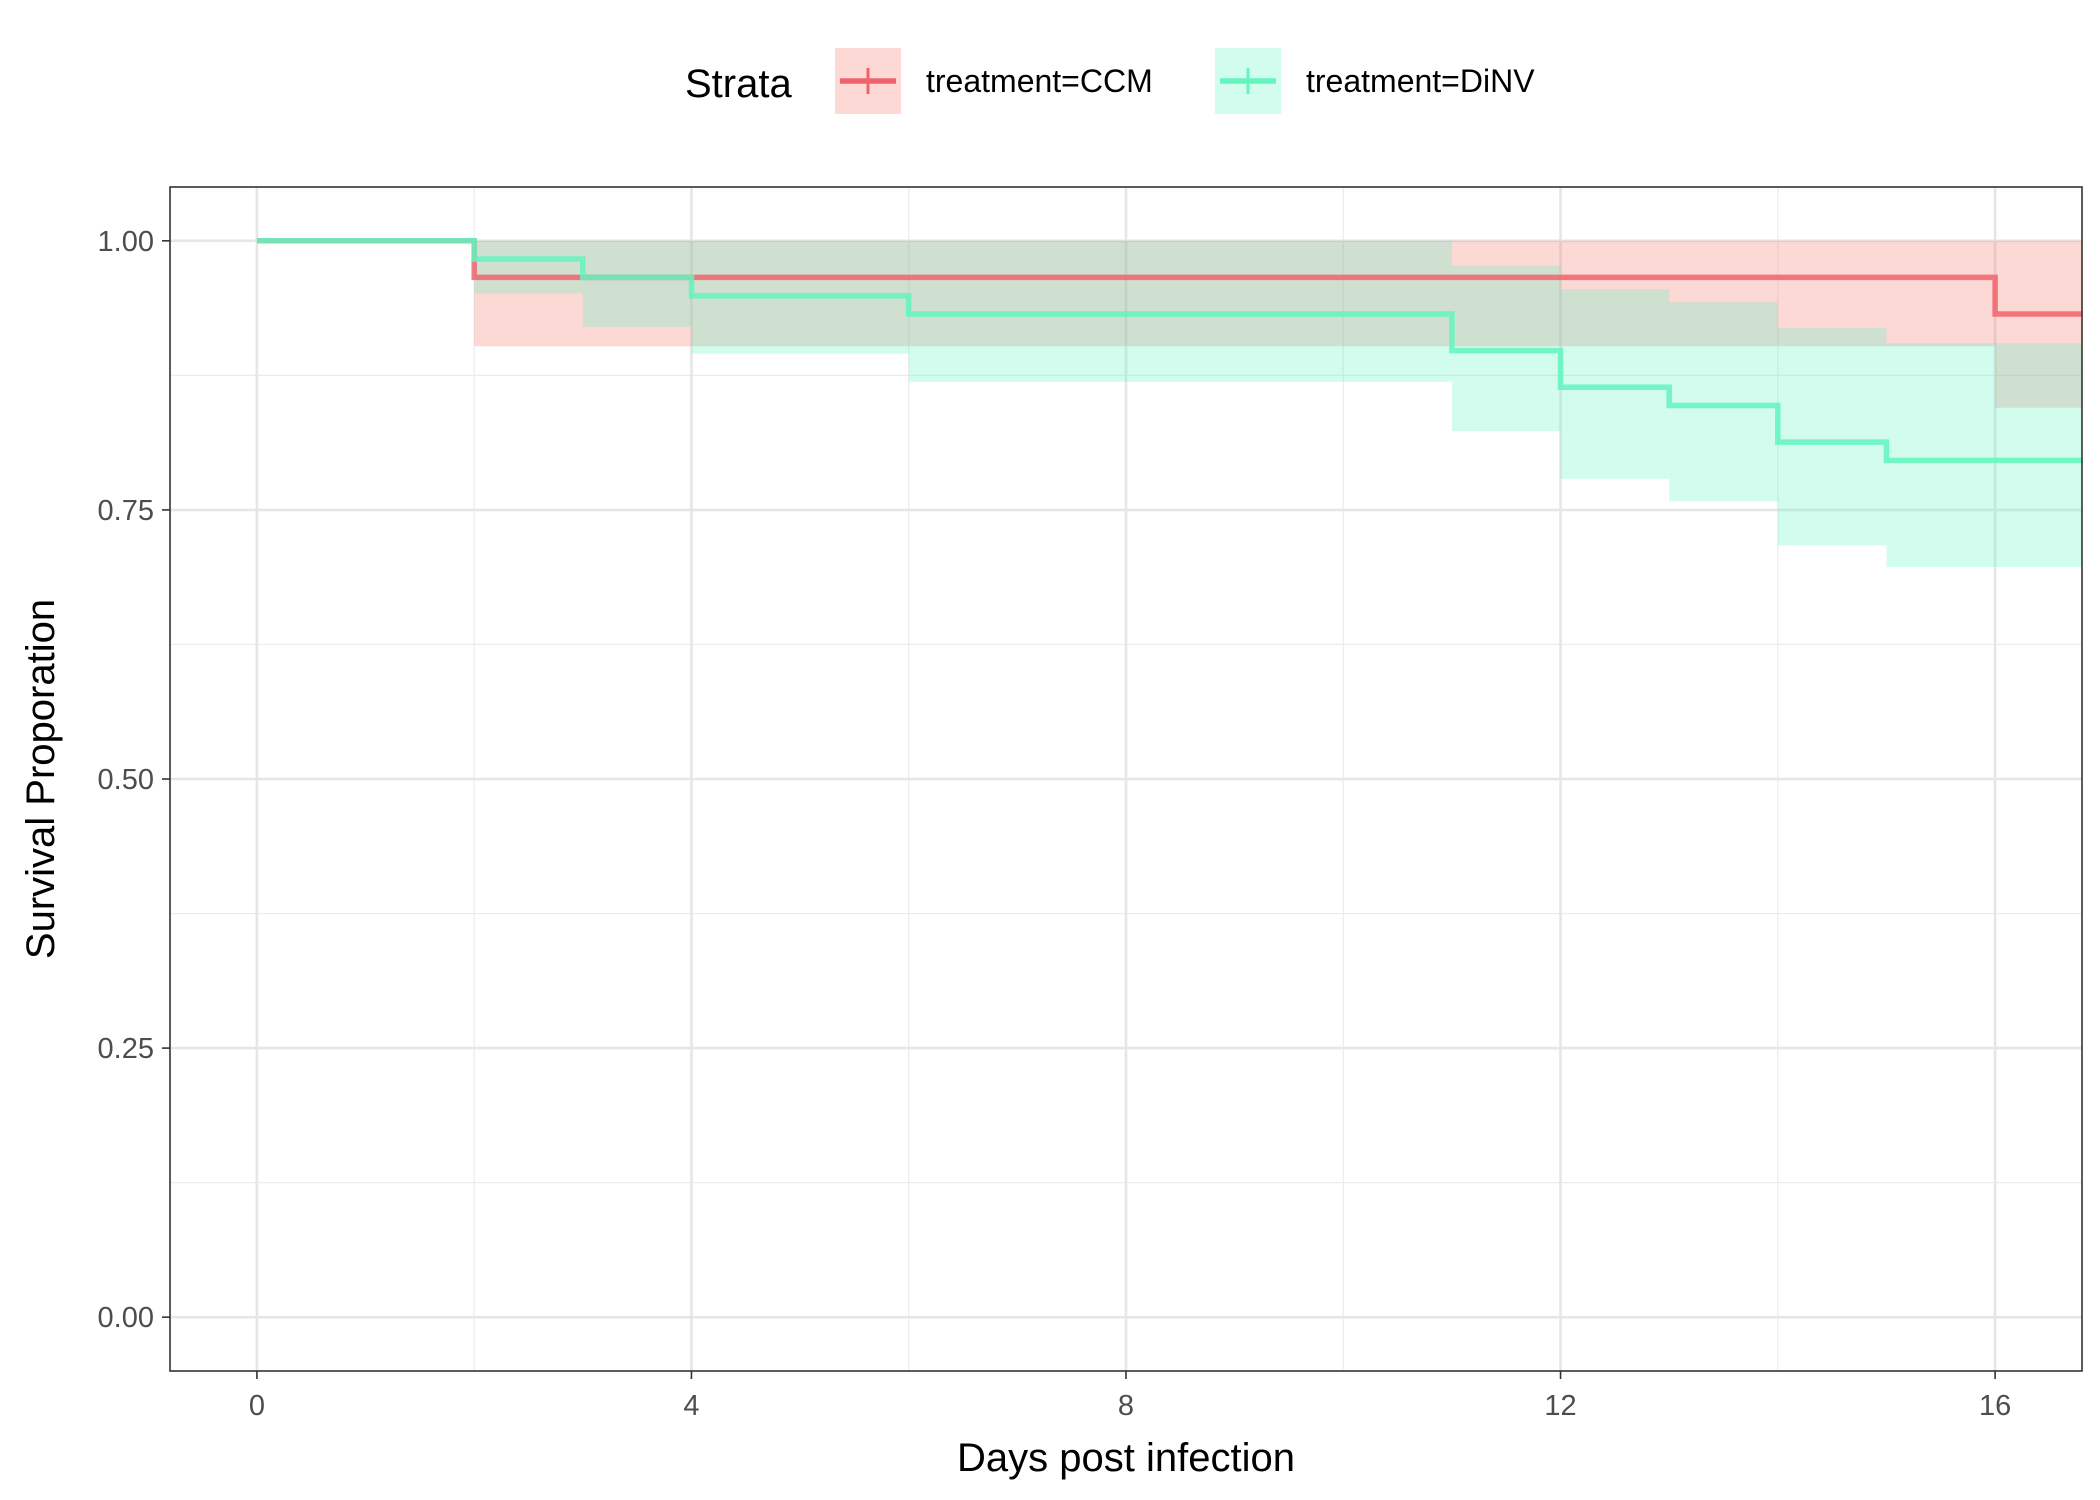  I want to click on legend-title: Strata, so click(738, 84).